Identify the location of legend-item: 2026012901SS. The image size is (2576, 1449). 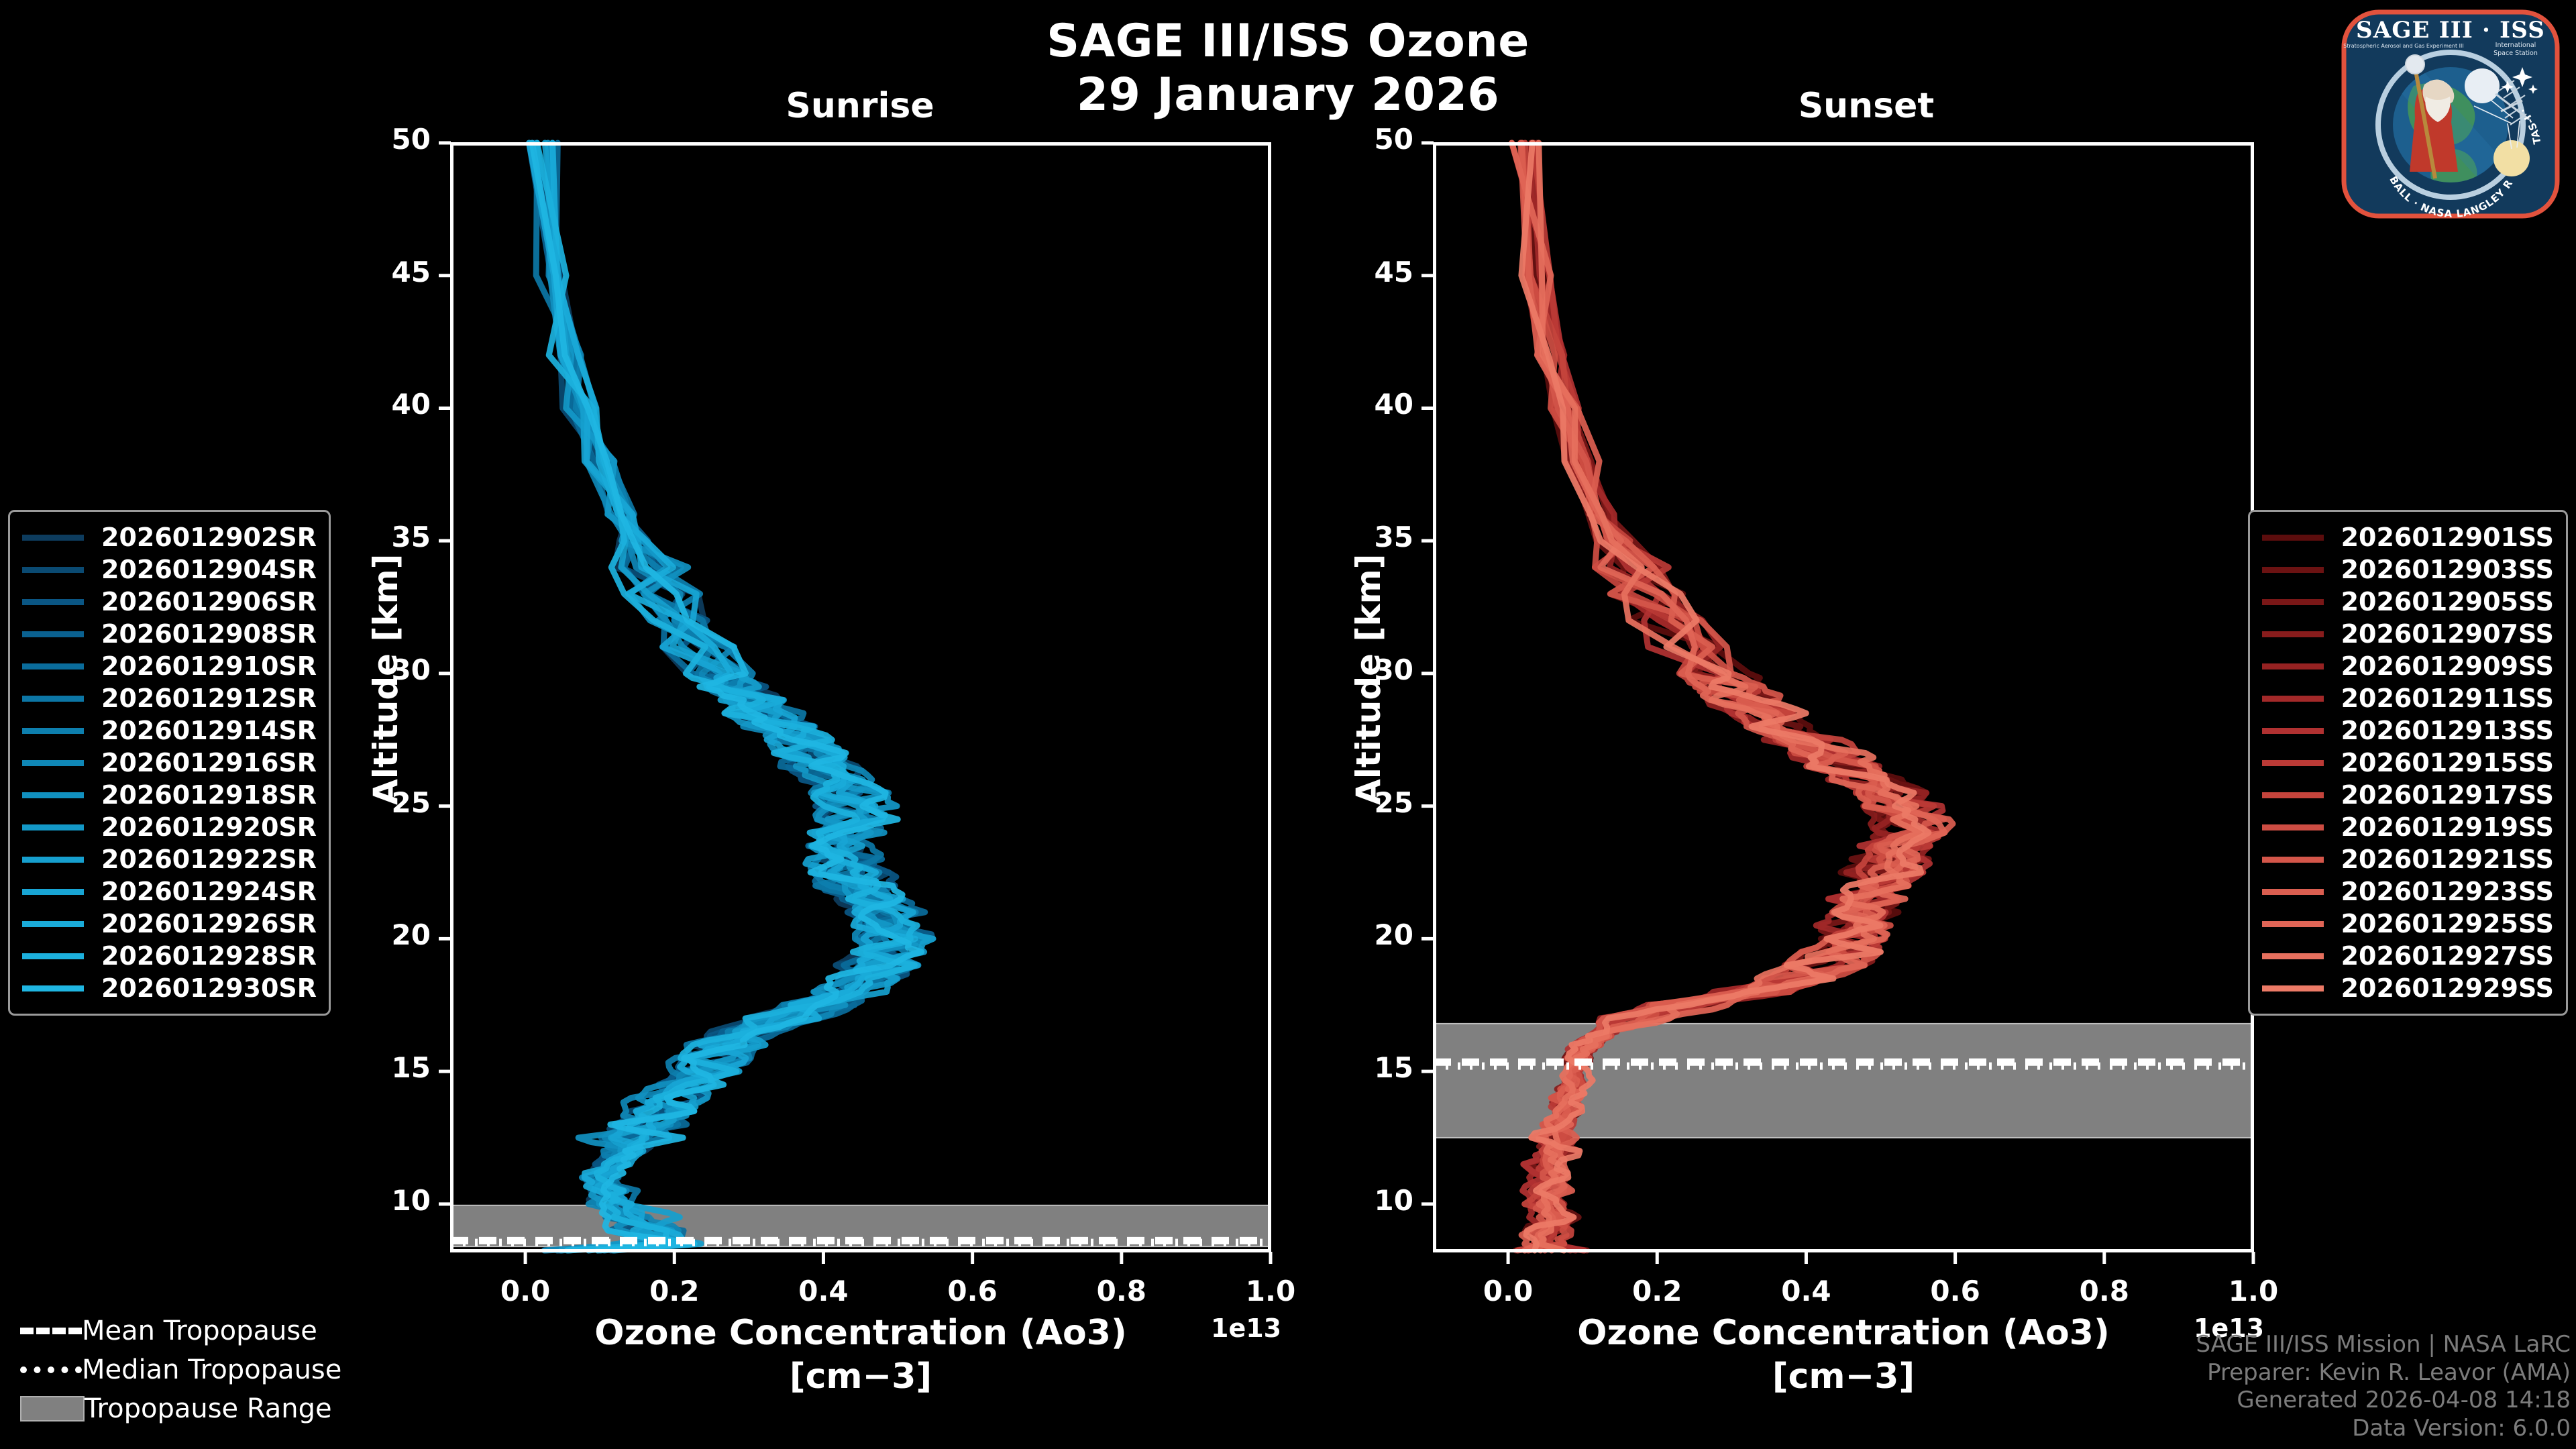
(2407, 537).